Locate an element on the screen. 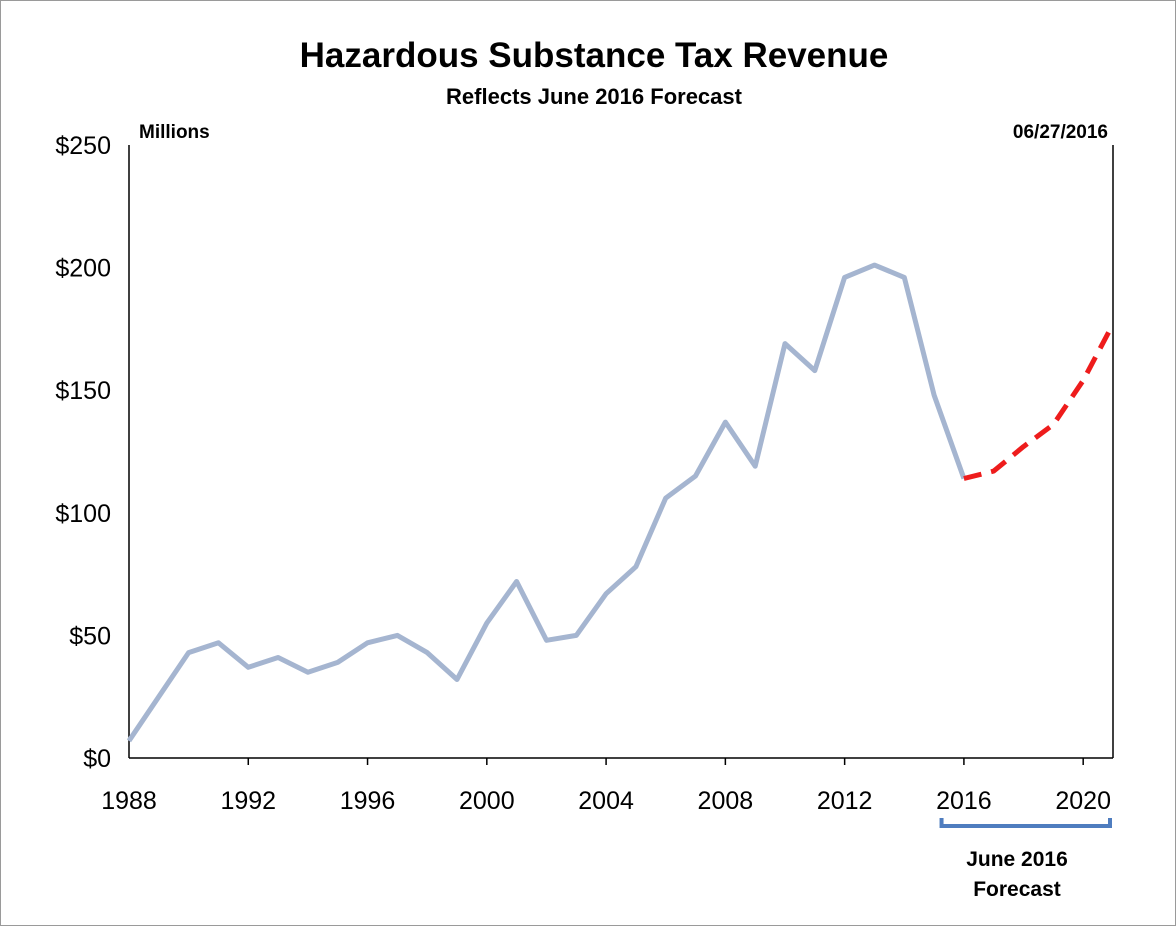 This screenshot has height=927, width=1176. date-label: 06/27/2016 is located at coordinates (1060, 132).